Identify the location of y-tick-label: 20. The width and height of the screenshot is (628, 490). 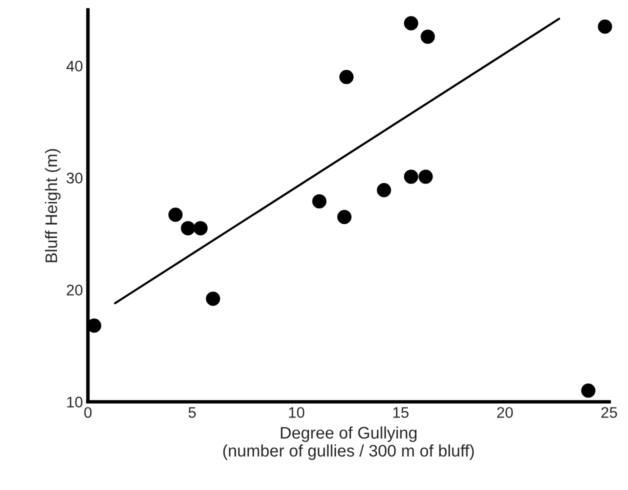
(74, 290).